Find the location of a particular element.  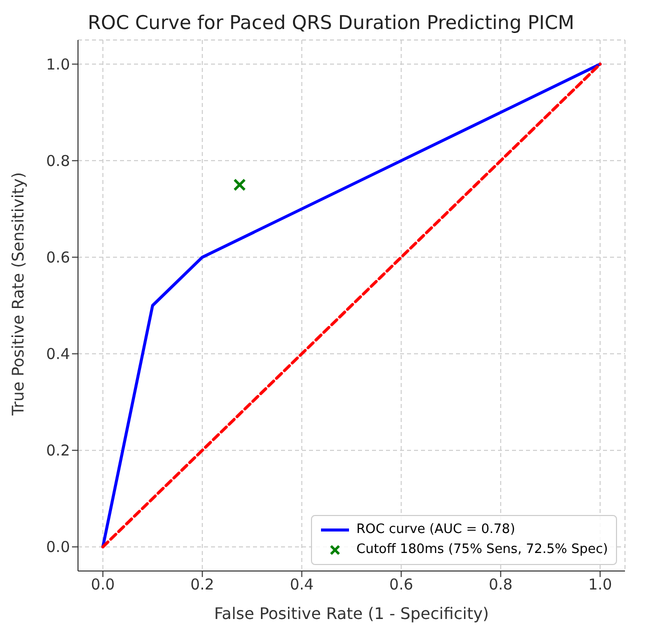

y-tick-label: 0.0 is located at coordinates (58, 547).